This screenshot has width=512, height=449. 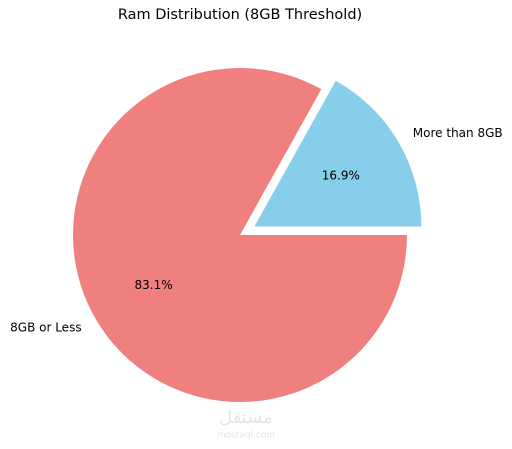 I want to click on pie-slice, so click(x=338, y=153).